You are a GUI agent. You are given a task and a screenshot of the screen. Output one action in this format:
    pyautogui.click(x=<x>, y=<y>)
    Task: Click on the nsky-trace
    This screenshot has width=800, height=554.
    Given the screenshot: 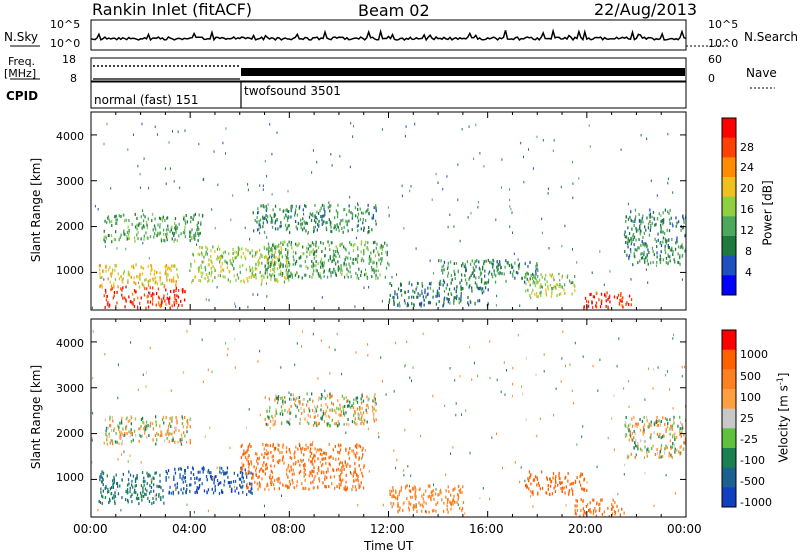 What is the action you would take?
    pyautogui.click(x=388, y=35)
    